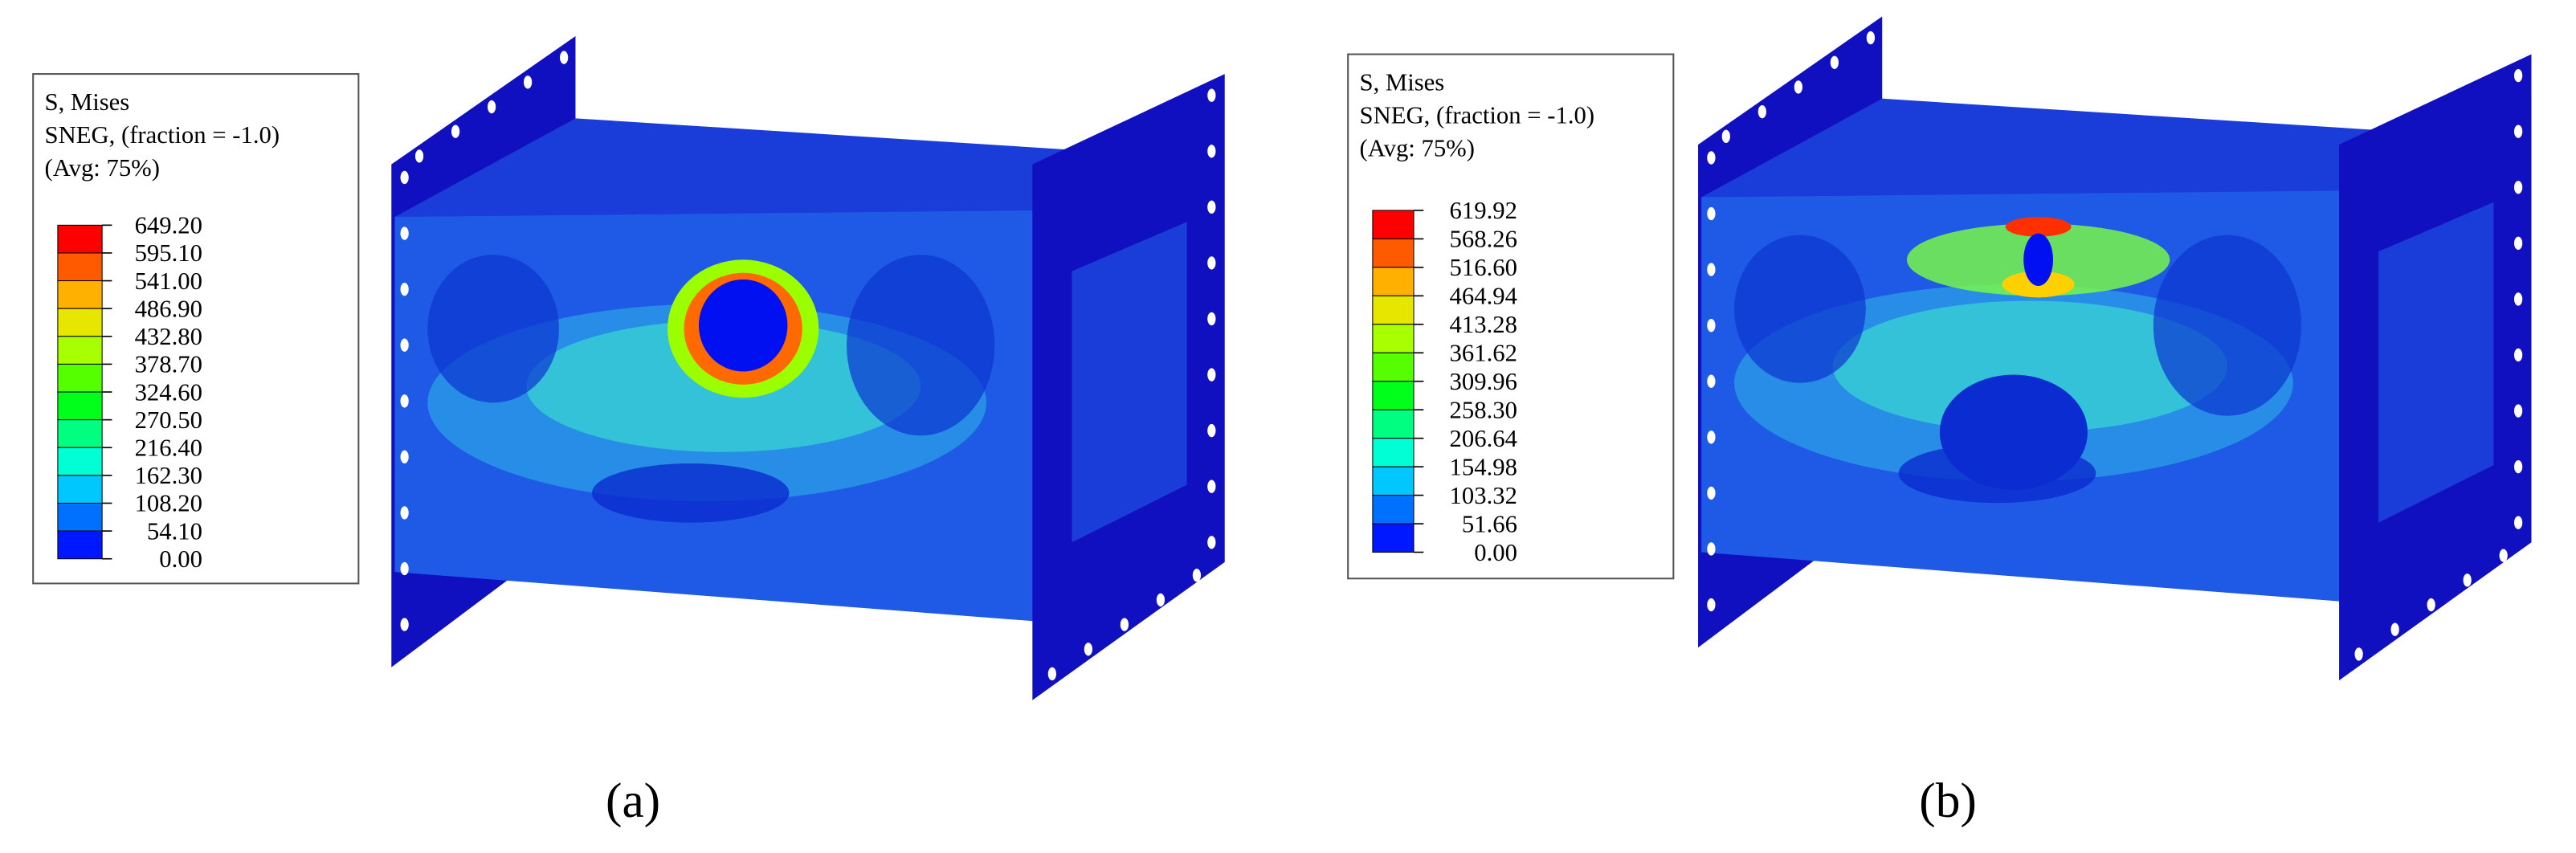  Describe the element at coordinates (1483, 352) in the screenshot. I see `legend-value: 361.62` at that location.